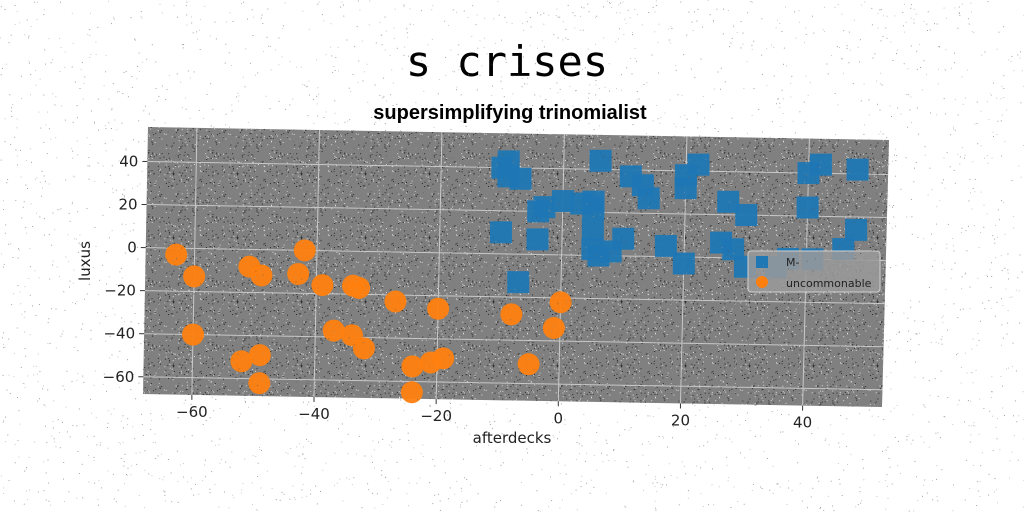  Describe the element at coordinates (829, 283) in the screenshot. I see `legend-label-uncommonable: uncommonable` at that location.